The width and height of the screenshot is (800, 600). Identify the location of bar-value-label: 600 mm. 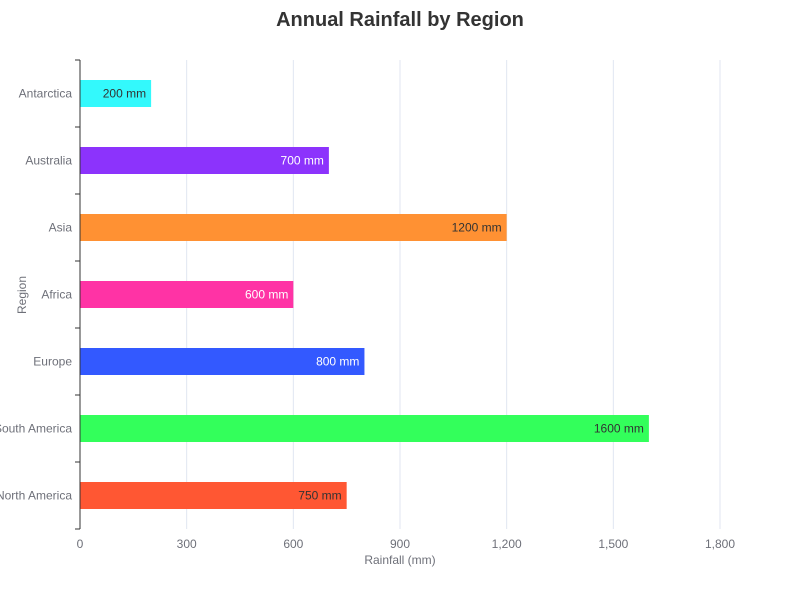
(266, 295).